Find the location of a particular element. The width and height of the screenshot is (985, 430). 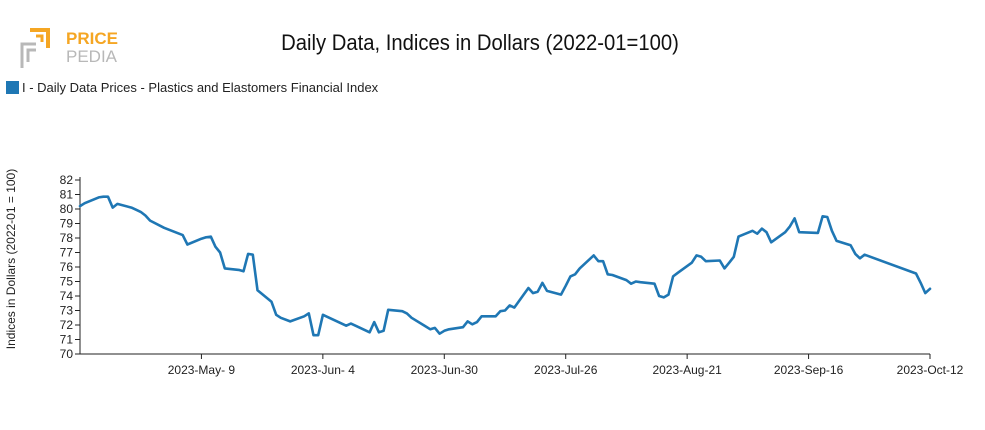

logo-accent-outer is located at coordinates (40, 38).